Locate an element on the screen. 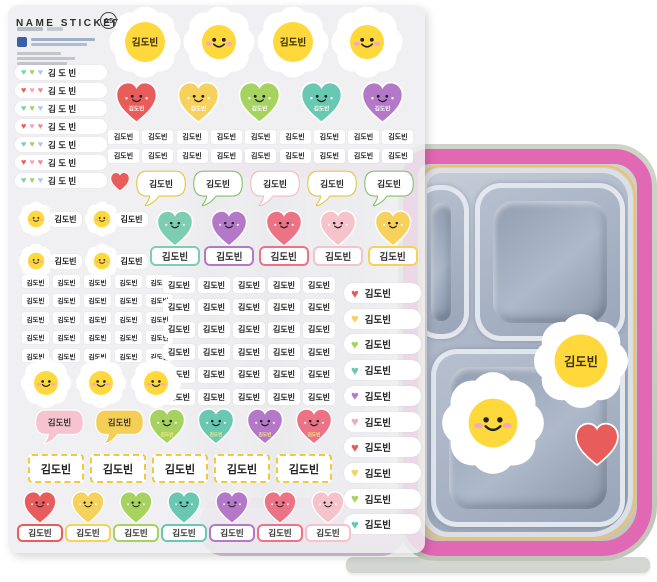 This screenshot has width=657, height=582. daisy-graphic: 김도빈 is located at coordinates (145, 42).